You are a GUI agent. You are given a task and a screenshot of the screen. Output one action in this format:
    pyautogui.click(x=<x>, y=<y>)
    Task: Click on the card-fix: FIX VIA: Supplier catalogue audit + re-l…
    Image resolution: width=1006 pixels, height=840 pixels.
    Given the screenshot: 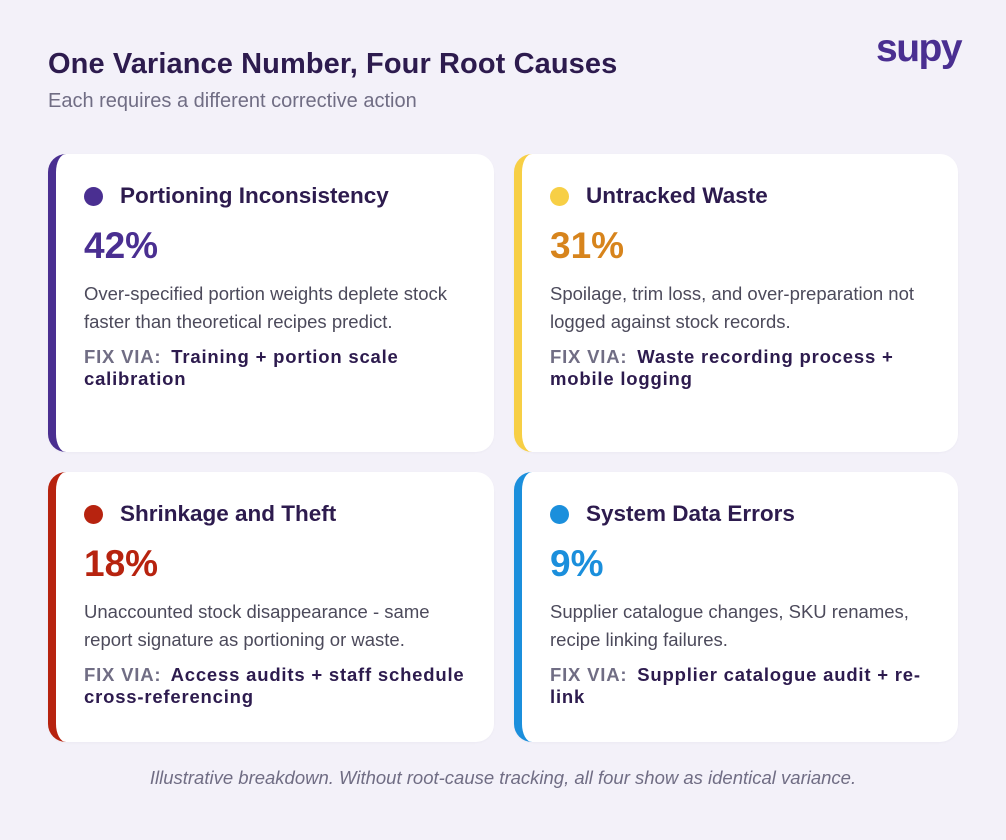 What is the action you would take?
    pyautogui.click(x=740, y=686)
    